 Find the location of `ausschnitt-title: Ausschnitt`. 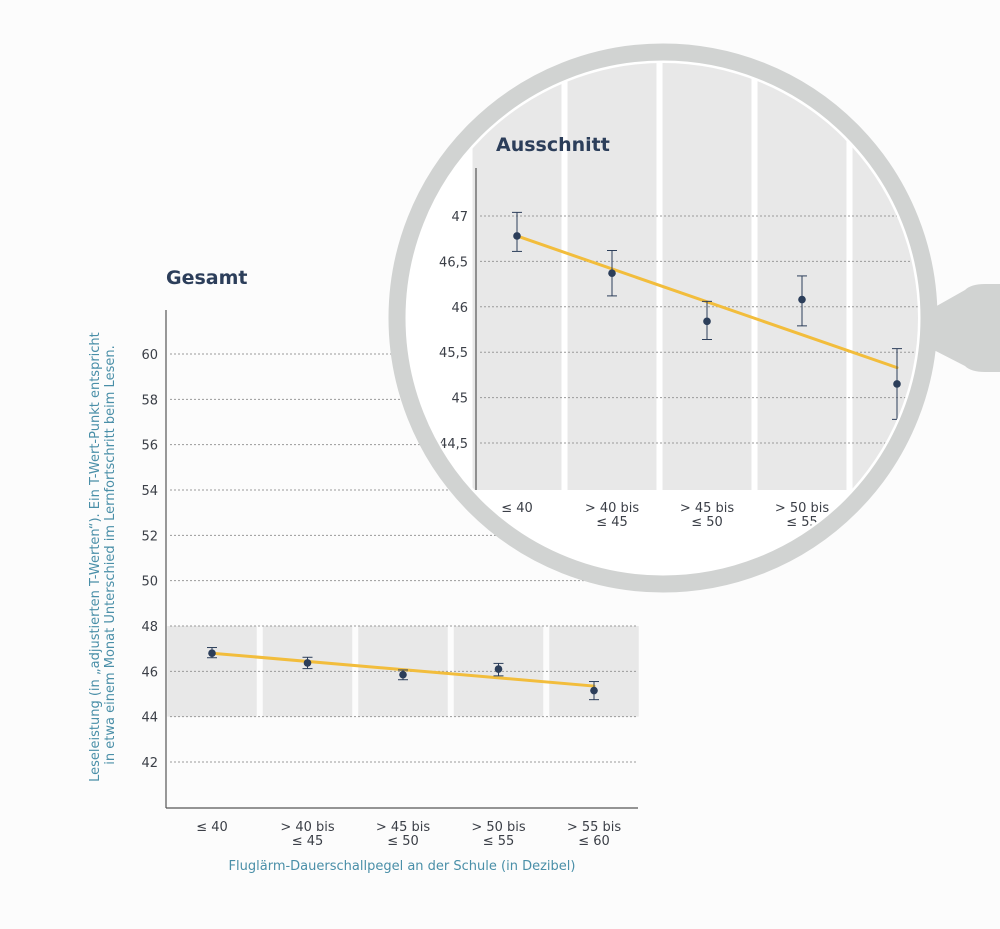

ausschnitt-title: Ausschnitt is located at coordinates (553, 145).